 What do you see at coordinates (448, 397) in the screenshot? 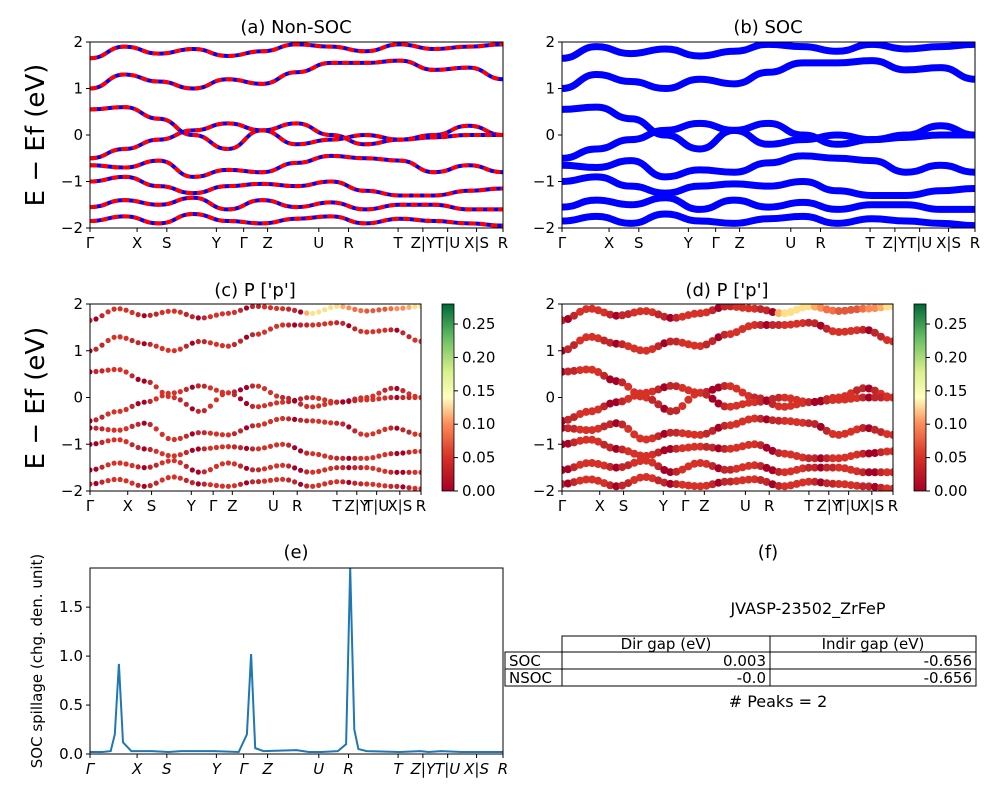
I see `panel-c-colorbar` at bounding box center [448, 397].